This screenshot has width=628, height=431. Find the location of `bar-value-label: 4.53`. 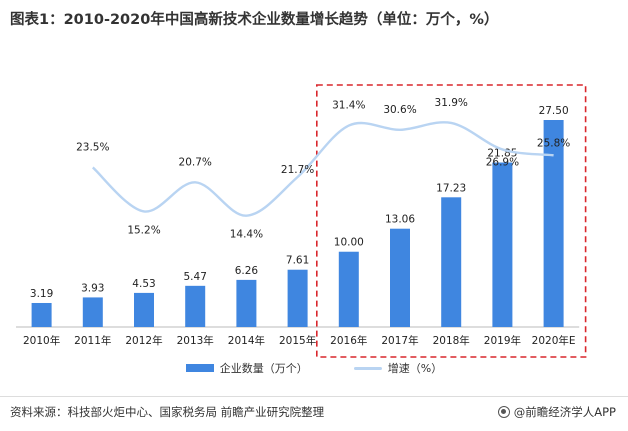

bar-value-label: 4.53 is located at coordinates (143, 284).